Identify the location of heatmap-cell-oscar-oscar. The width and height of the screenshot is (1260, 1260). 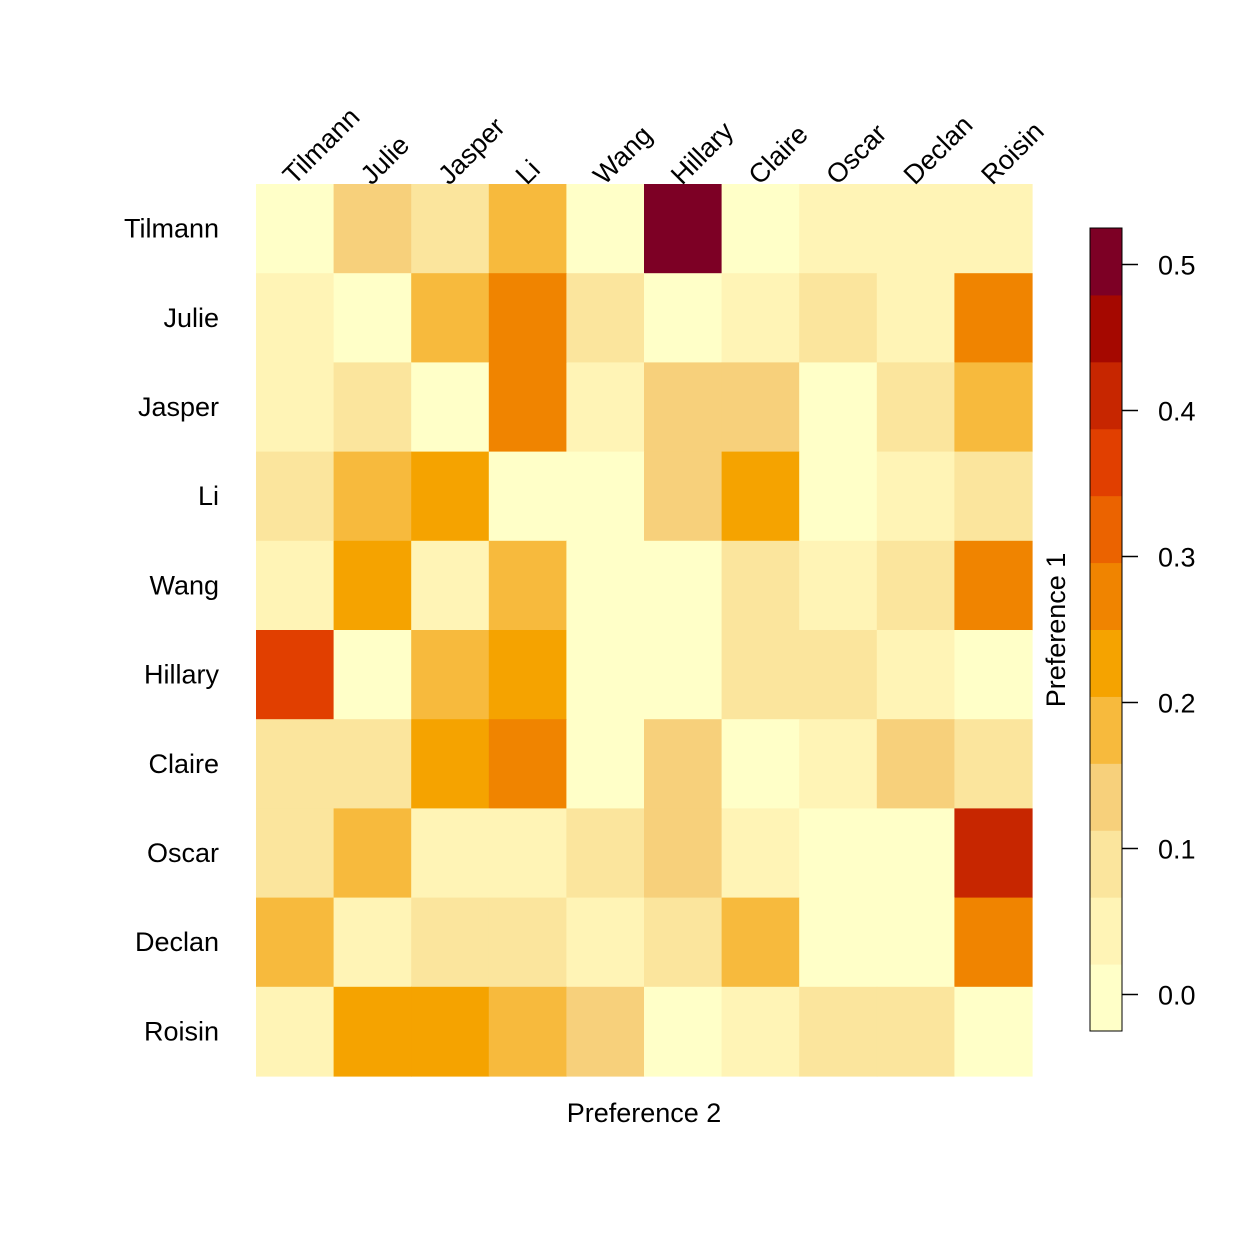
(838, 853).